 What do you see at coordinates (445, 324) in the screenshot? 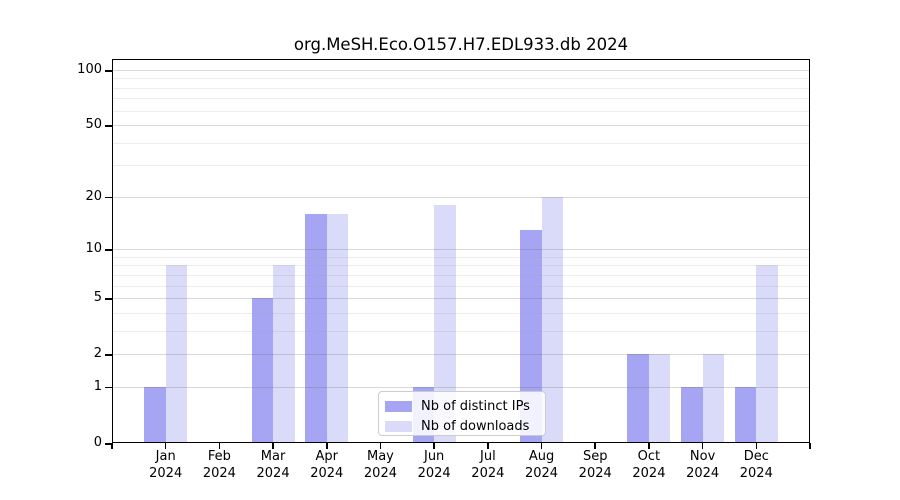
I see `bar-downloads-jun` at bounding box center [445, 324].